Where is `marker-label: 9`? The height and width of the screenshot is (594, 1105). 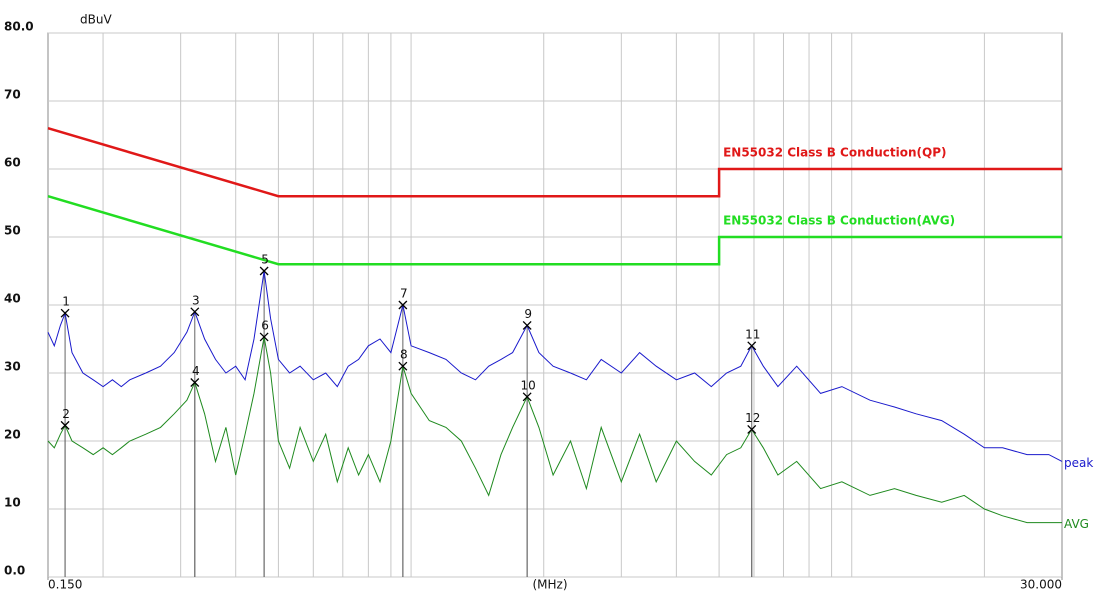
marker-label: 9 is located at coordinates (528, 314).